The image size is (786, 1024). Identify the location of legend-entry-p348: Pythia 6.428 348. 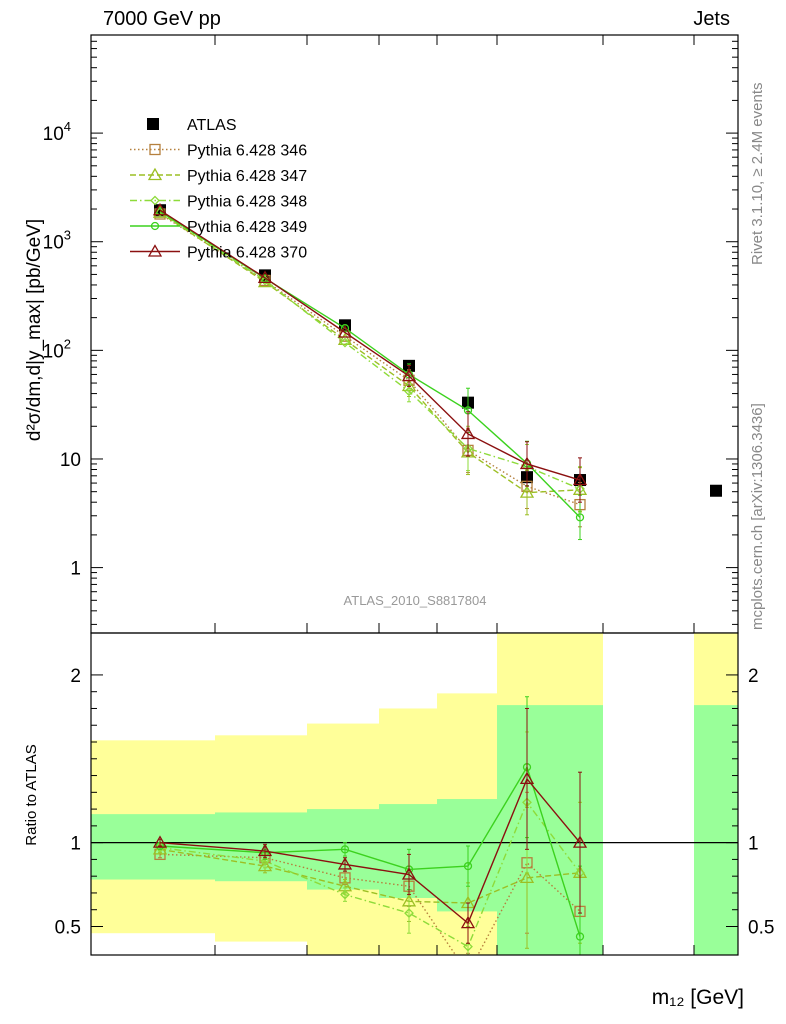
(218, 202).